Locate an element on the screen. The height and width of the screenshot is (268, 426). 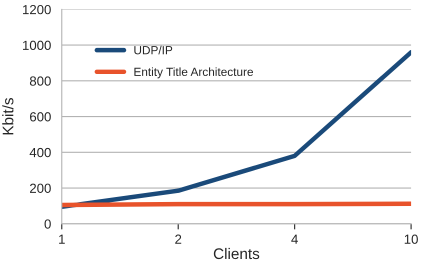
legend-label: UDP/IP is located at coordinates (153, 50).